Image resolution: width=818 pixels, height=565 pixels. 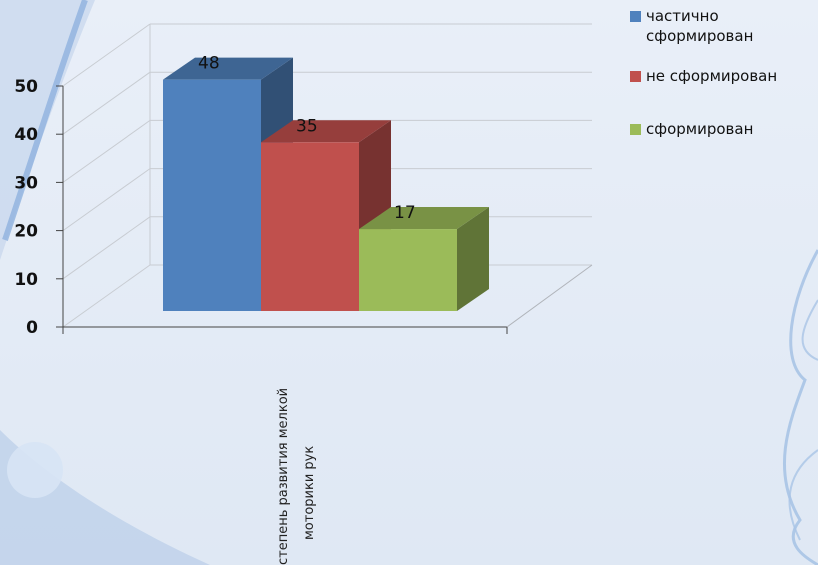 What do you see at coordinates (310, 226) in the screenshot?
I see `bar-2-front` at bounding box center [310, 226].